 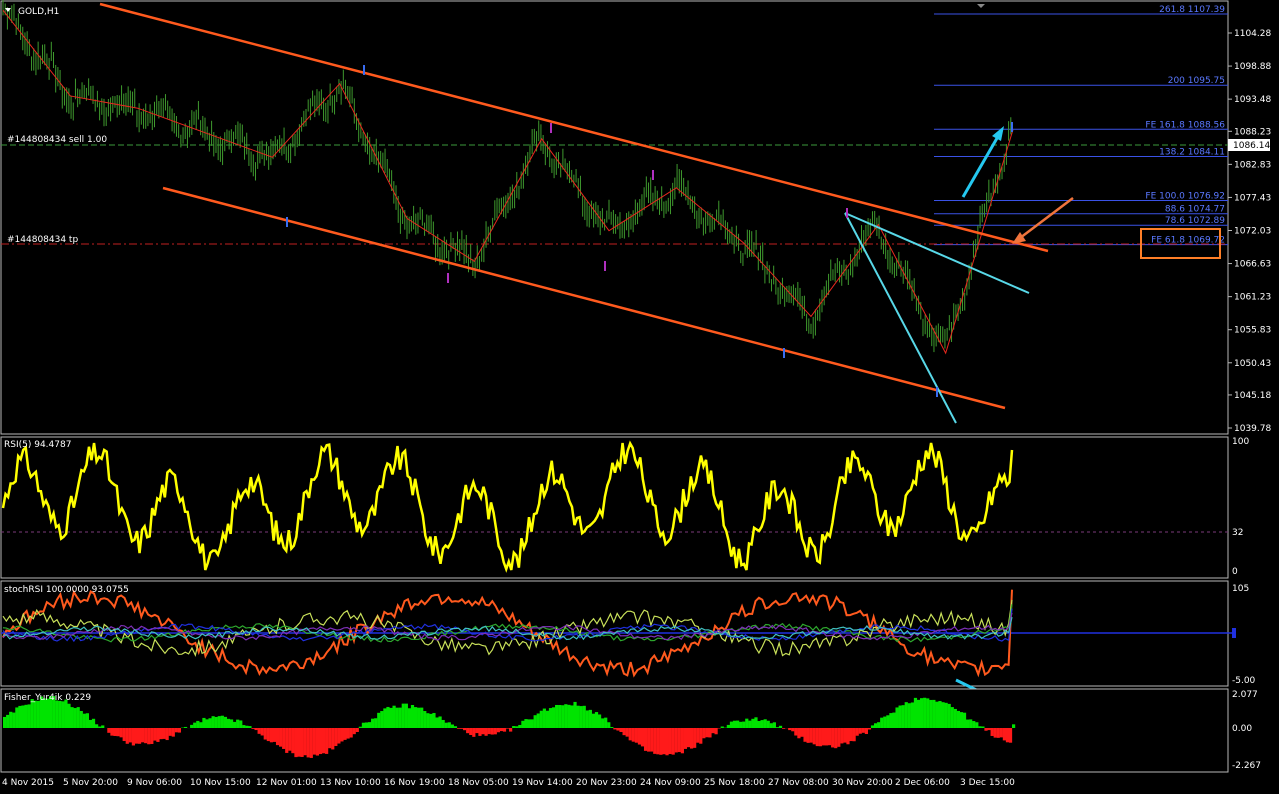 I want to click on stochrsi-tick-105: 105, so click(x=1240, y=589).